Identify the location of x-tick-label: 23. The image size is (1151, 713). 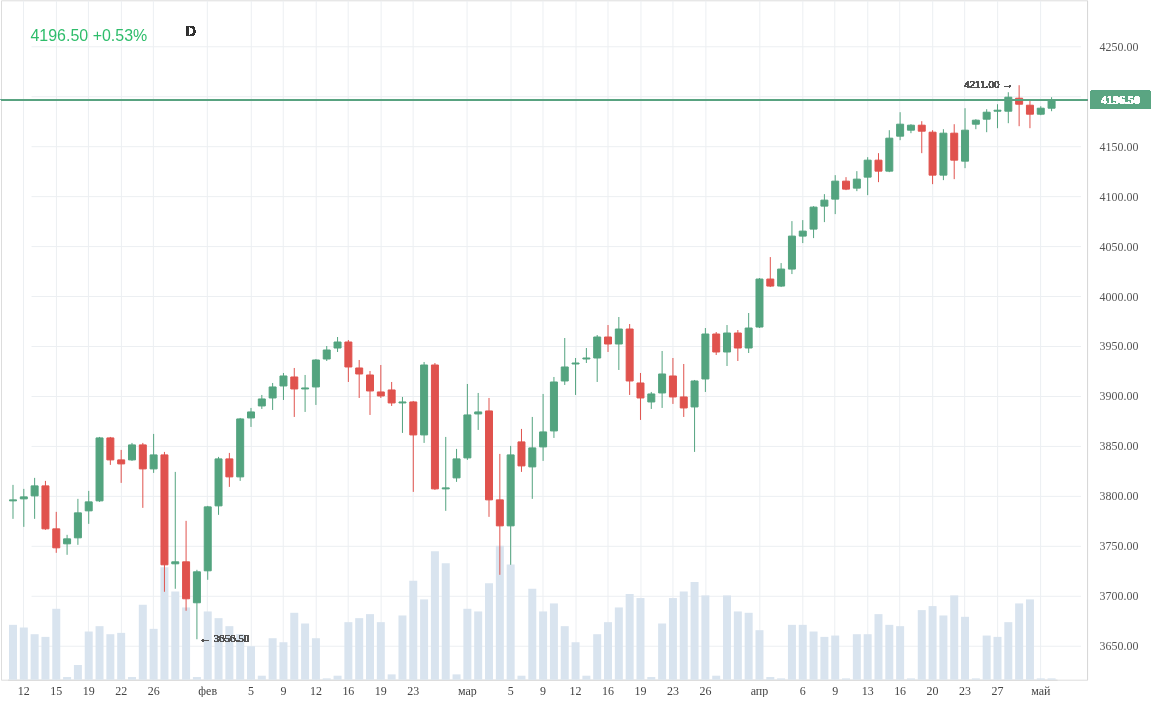
(413, 691).